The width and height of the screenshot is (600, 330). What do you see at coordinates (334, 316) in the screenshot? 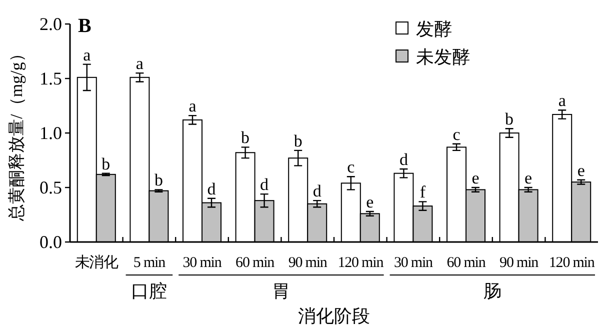
I see `x-axis-title: 消化阶段` at bounding box center [334, 316].